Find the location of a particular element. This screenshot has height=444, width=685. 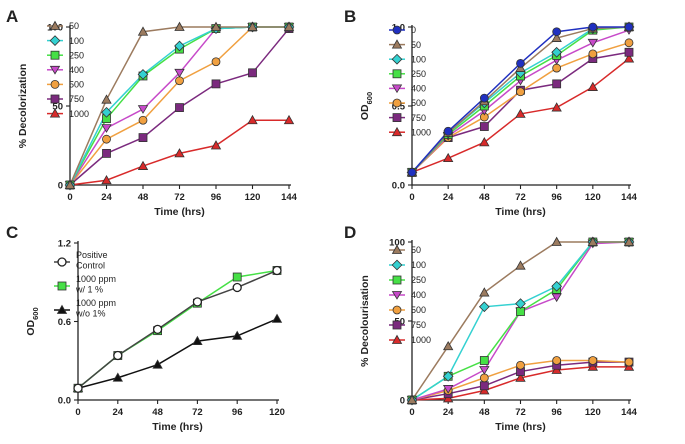

legend-label: w/o 1% is located at coordinates (90, 314).